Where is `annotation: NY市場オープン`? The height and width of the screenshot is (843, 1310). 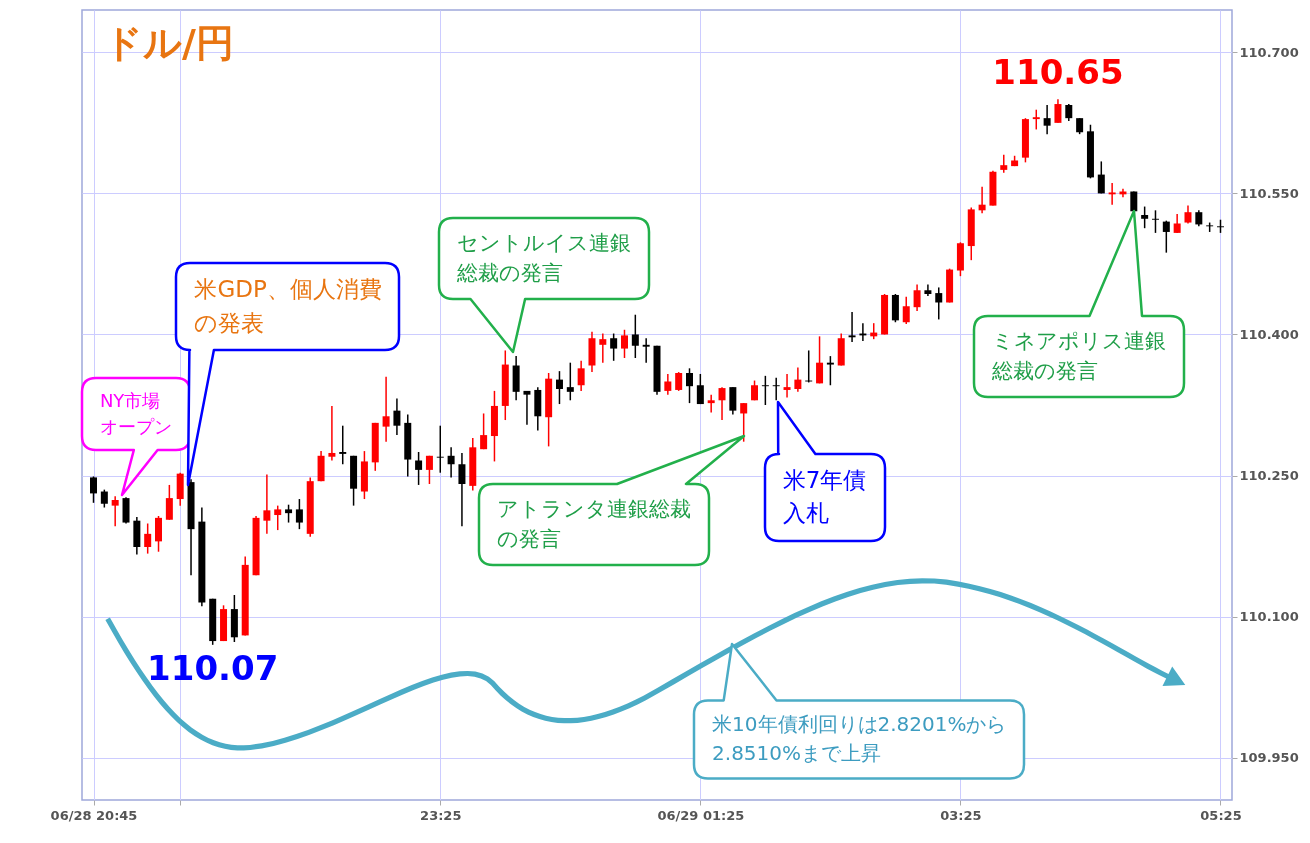 annotation: NY市場オープン is located at coordinates (135, 414).